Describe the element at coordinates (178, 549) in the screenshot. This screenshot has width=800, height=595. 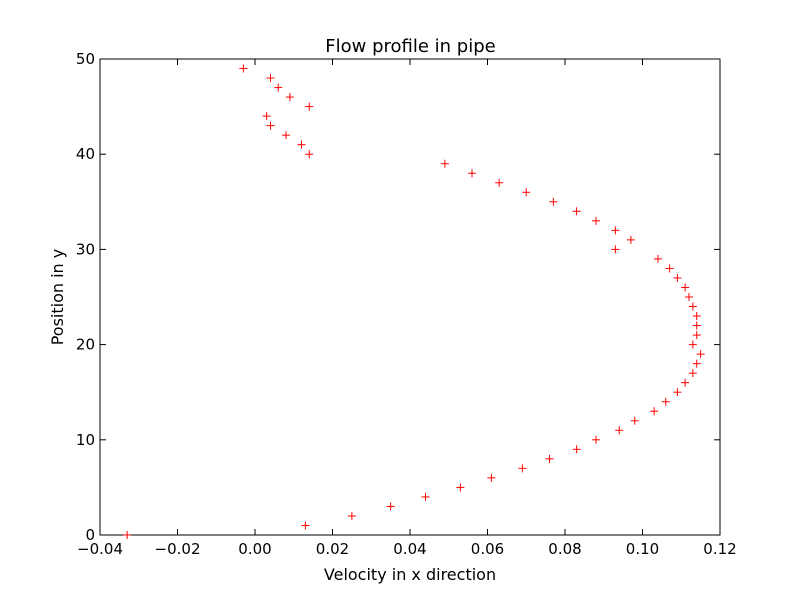
I see `x-tick-label: −0.02` at that location.